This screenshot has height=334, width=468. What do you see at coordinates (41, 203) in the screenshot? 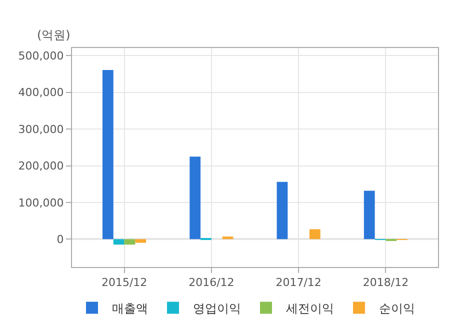
I see `y-tick-label: 100,000` at bounding box center [41, 203].